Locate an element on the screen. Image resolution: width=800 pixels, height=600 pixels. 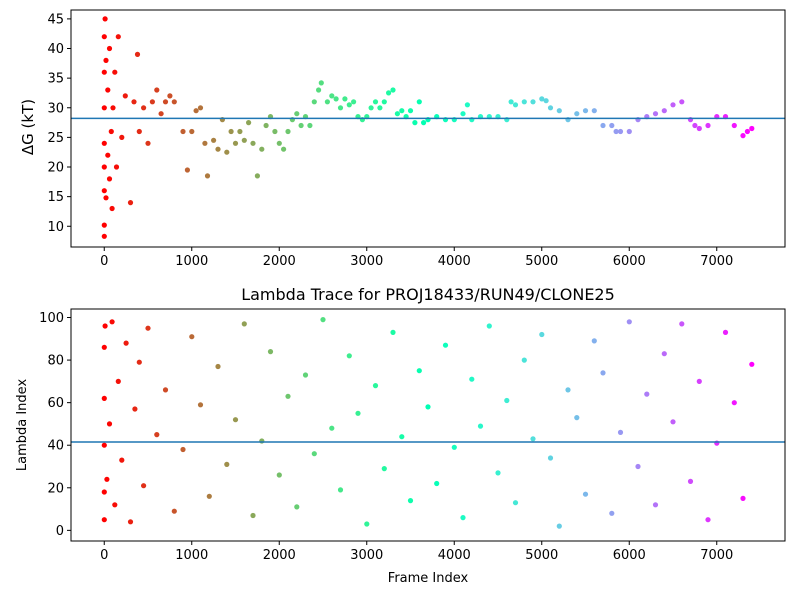
x-tick-label: 6000 is located at coordinates (629, 261).